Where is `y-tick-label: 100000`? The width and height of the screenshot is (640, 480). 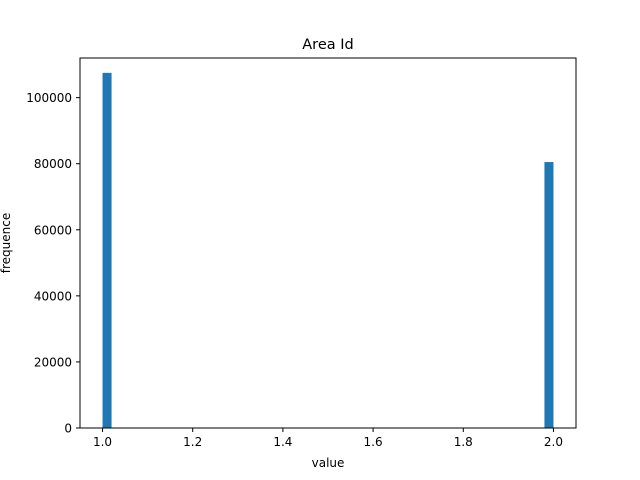
y-tick-label: 100000 is located at coordinates (49, 98).